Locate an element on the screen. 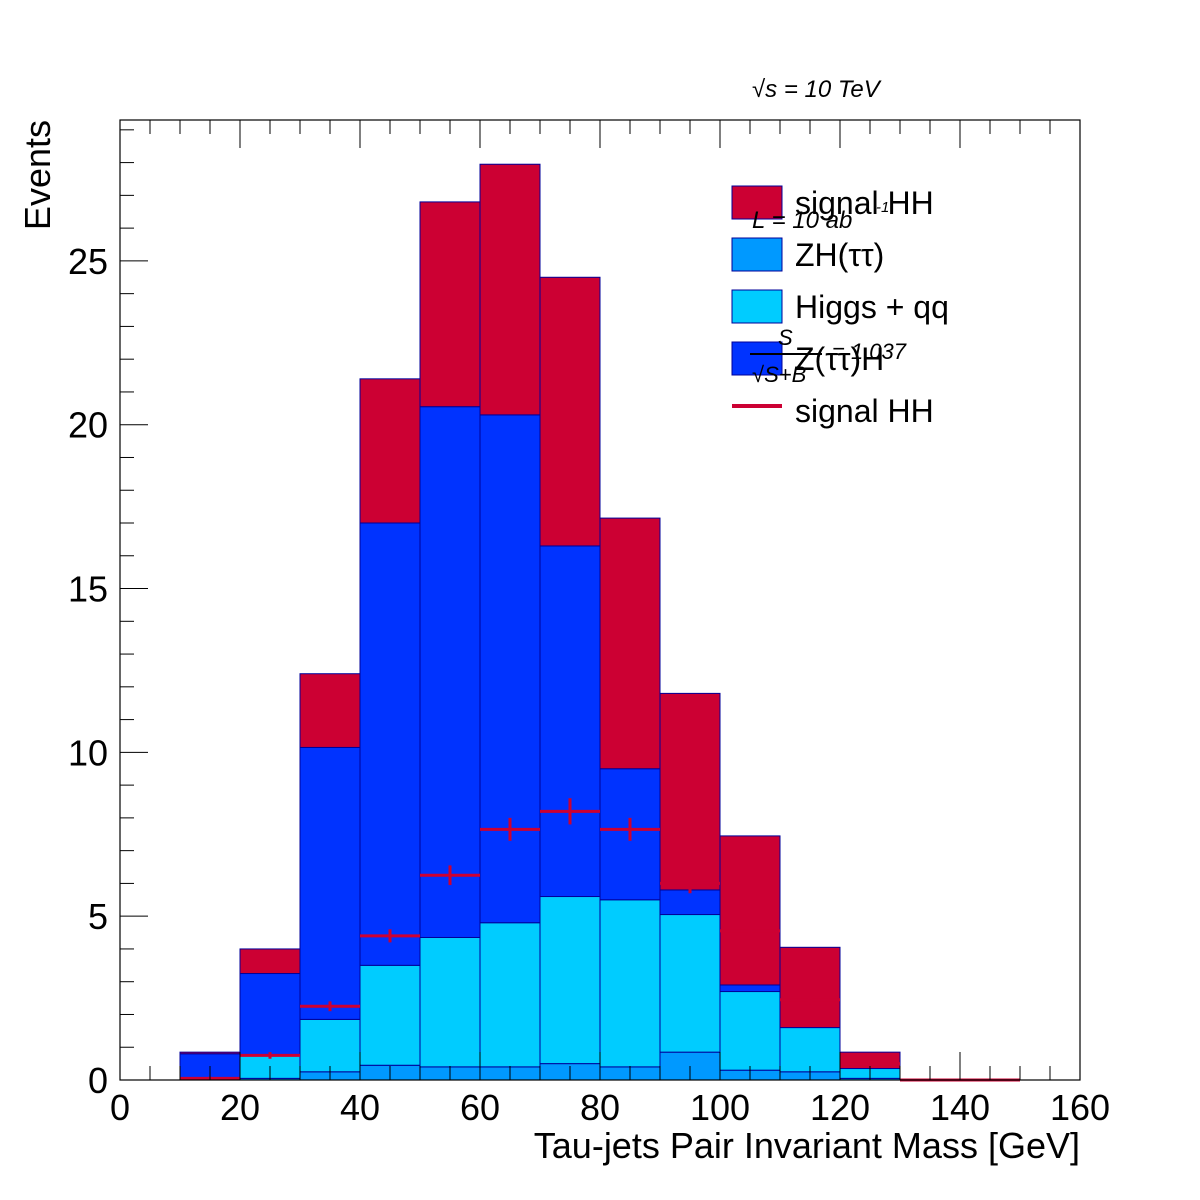  y-tick-label: 10 is located at coordinates (88, 752).